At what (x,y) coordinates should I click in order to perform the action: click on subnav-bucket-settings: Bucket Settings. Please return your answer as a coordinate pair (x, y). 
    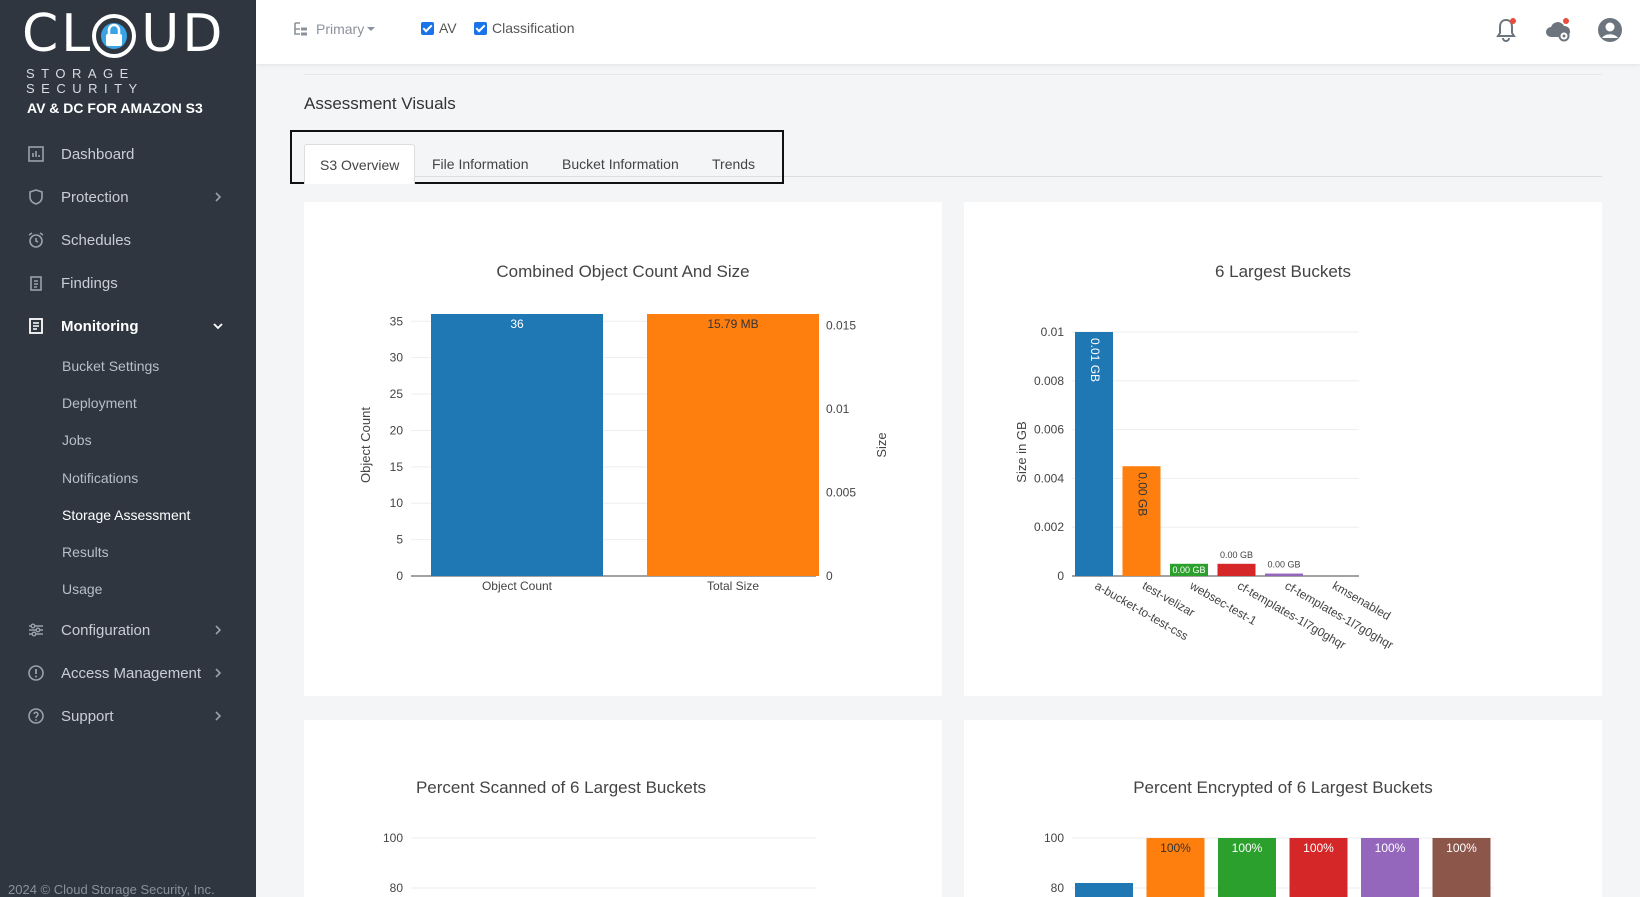
    Looking at the image, I should click on (111, 366).